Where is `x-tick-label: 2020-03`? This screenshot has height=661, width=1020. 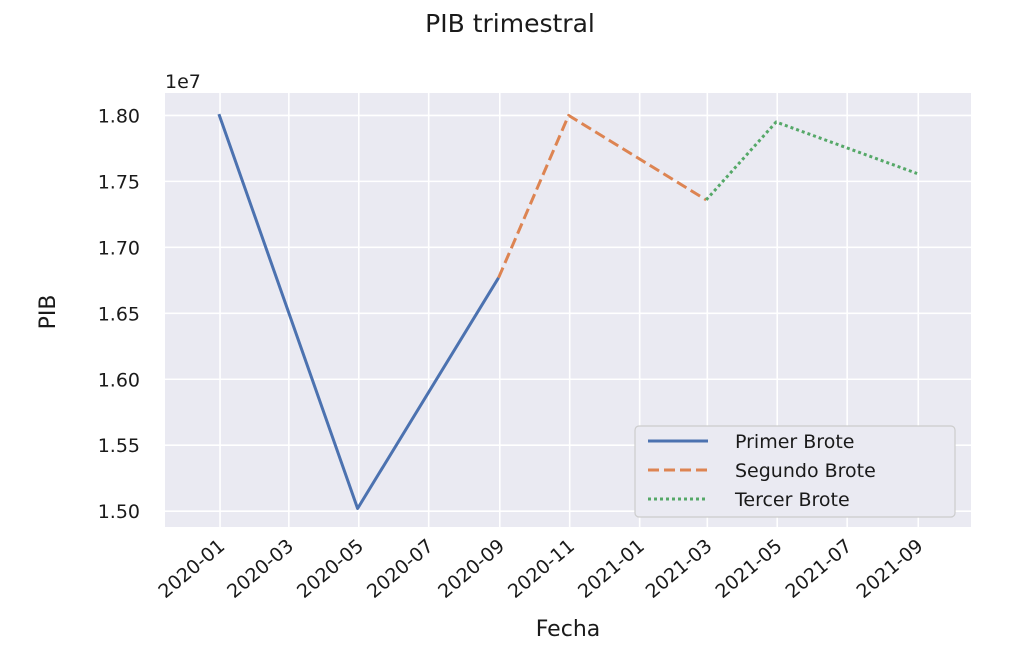
x-tick-label: 2020-03 is located at coordinates (260, 569).